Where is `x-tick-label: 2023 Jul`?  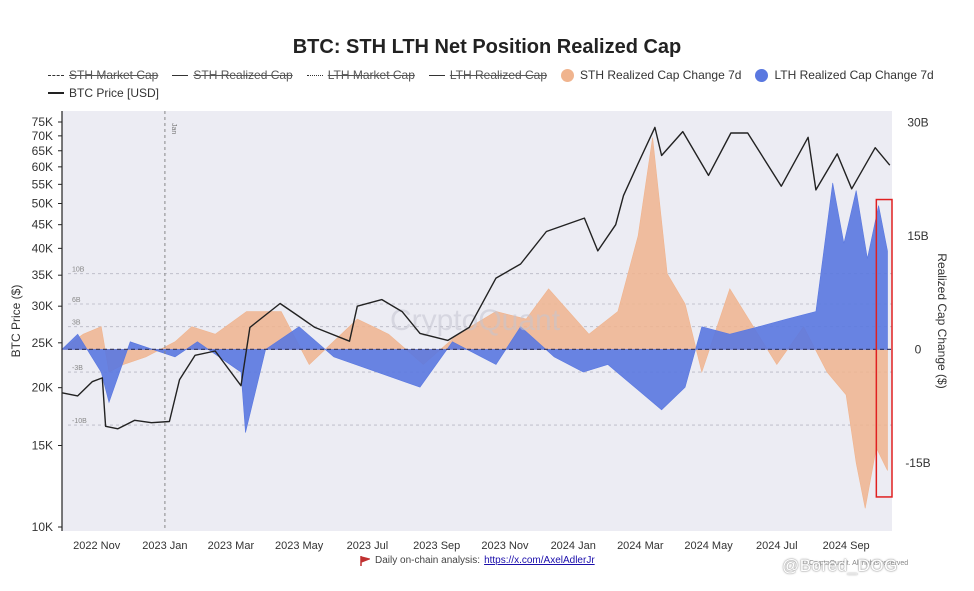
x-tick-label: 2023 Jul is located at coordinates (368, 546).